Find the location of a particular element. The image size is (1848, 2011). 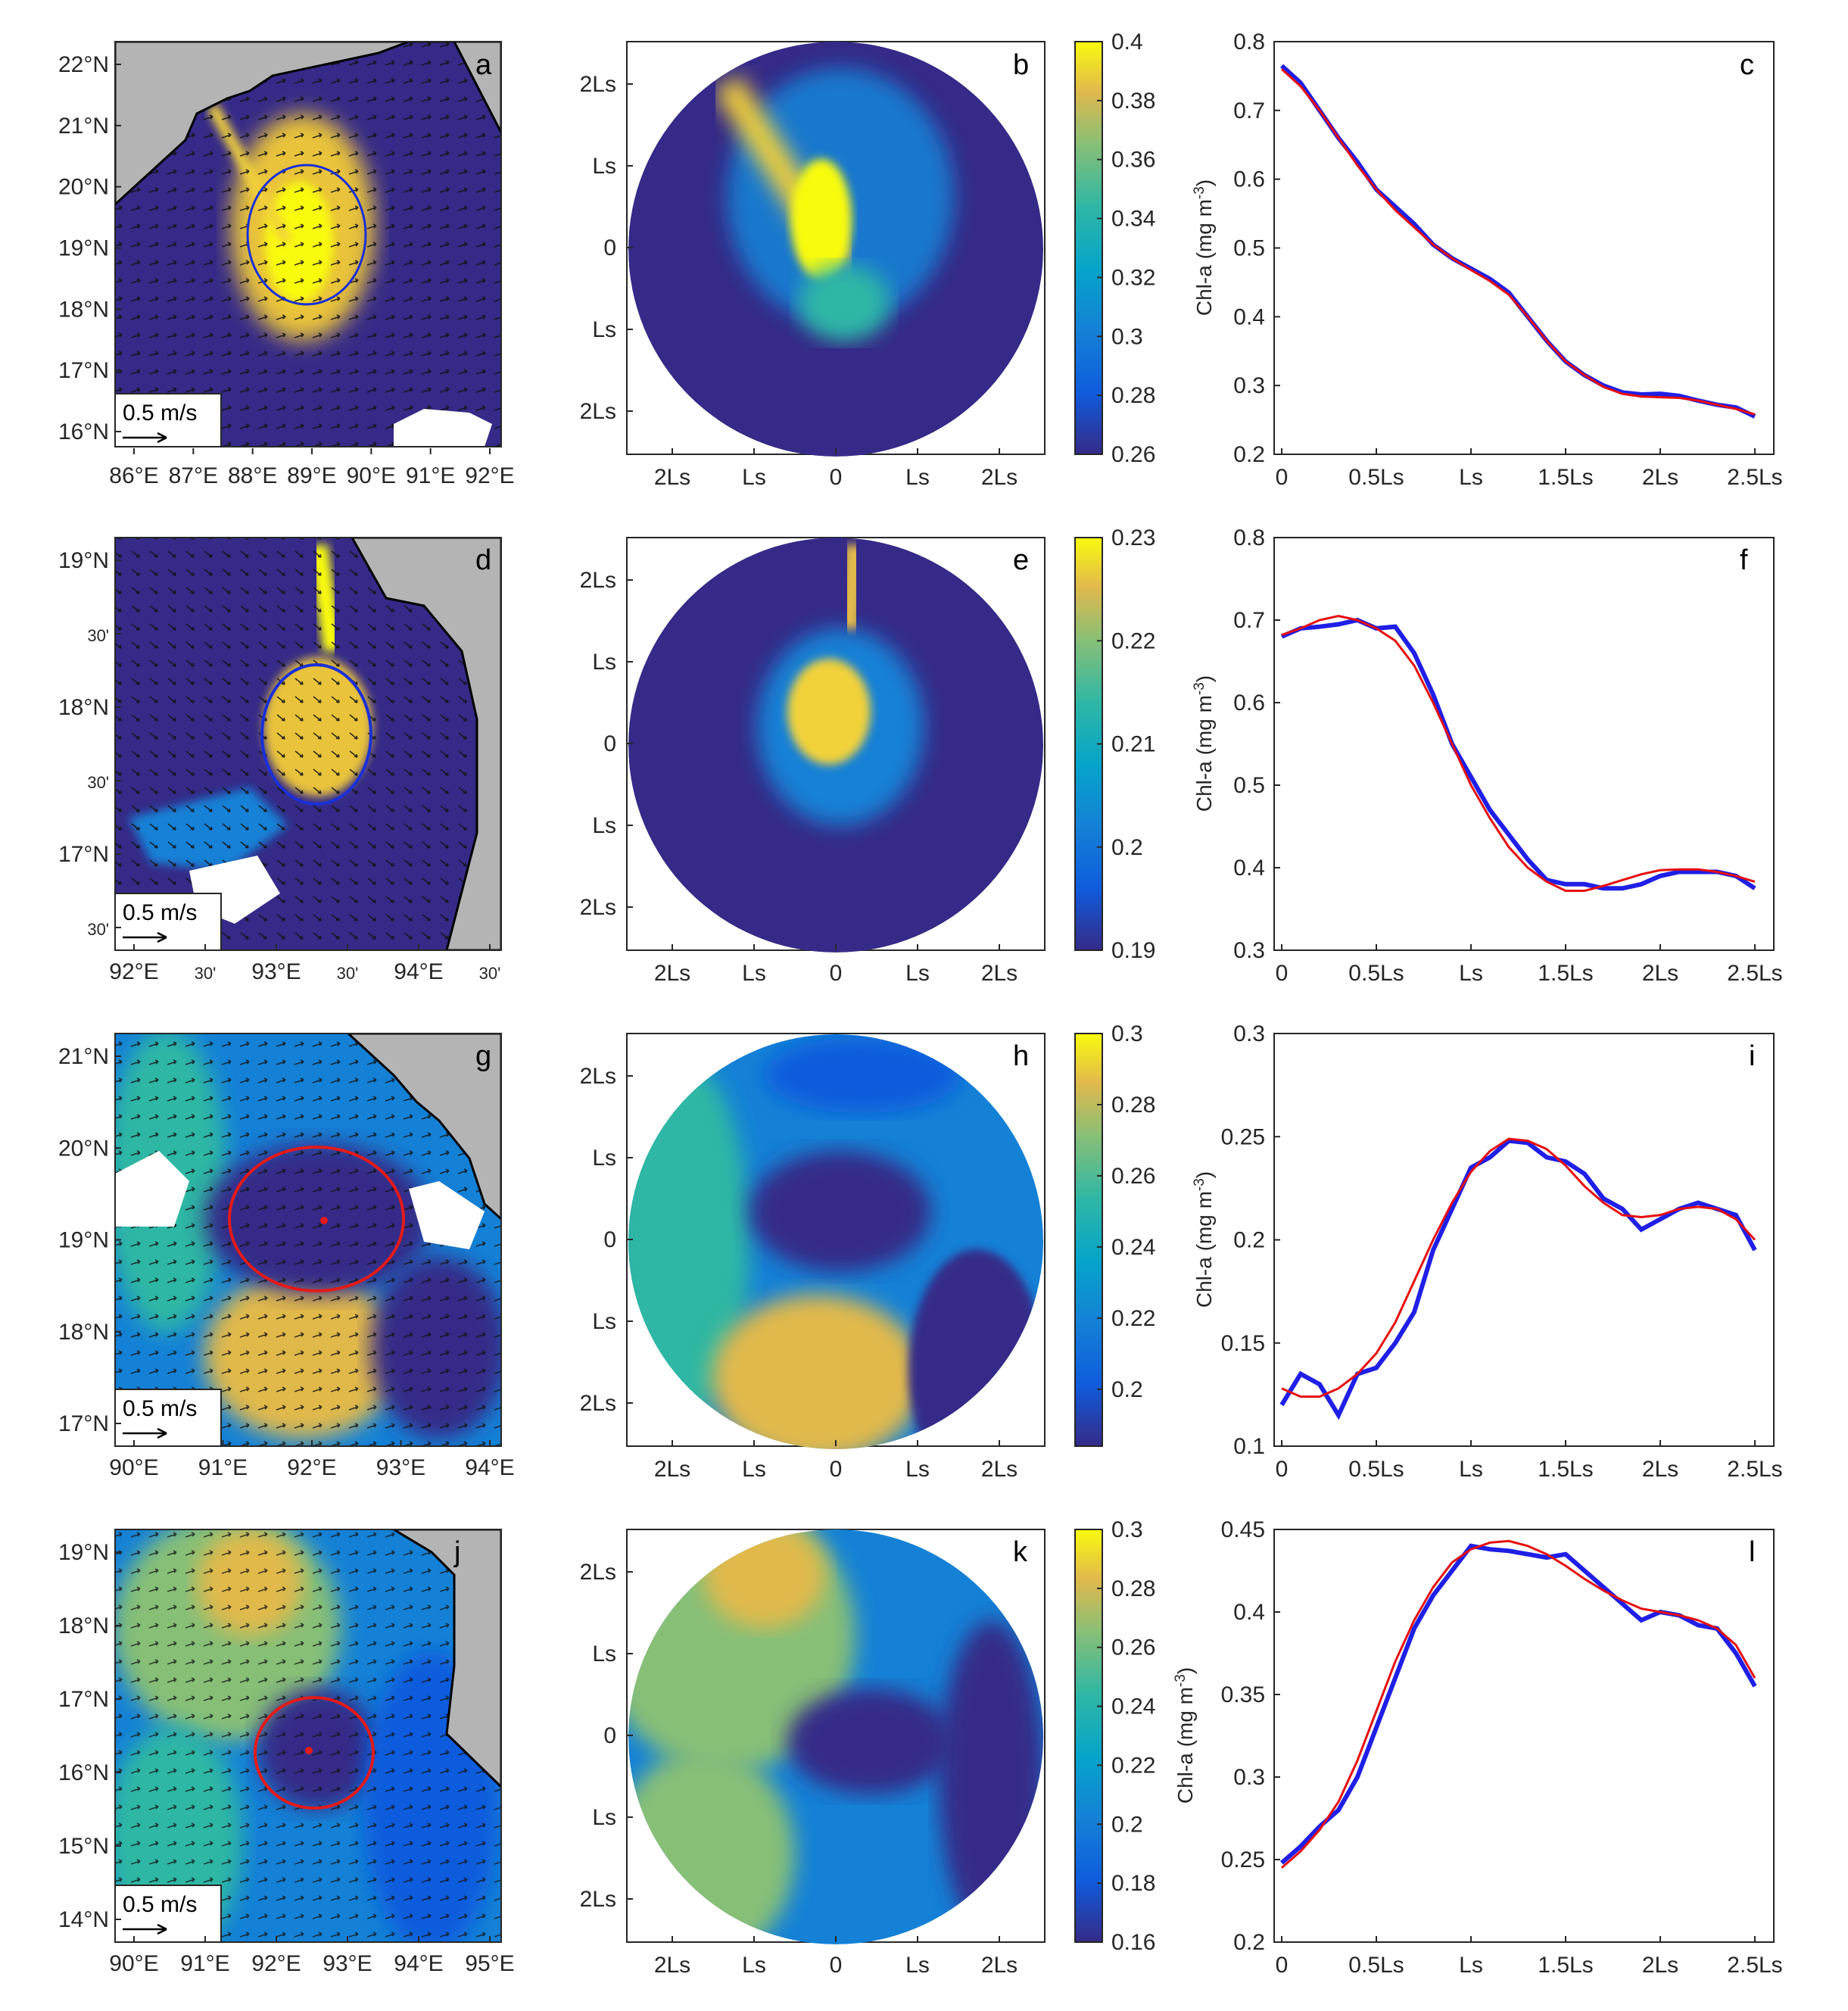

colorbar-tick-label: 0.38 is located at coordinates (1133, 101).